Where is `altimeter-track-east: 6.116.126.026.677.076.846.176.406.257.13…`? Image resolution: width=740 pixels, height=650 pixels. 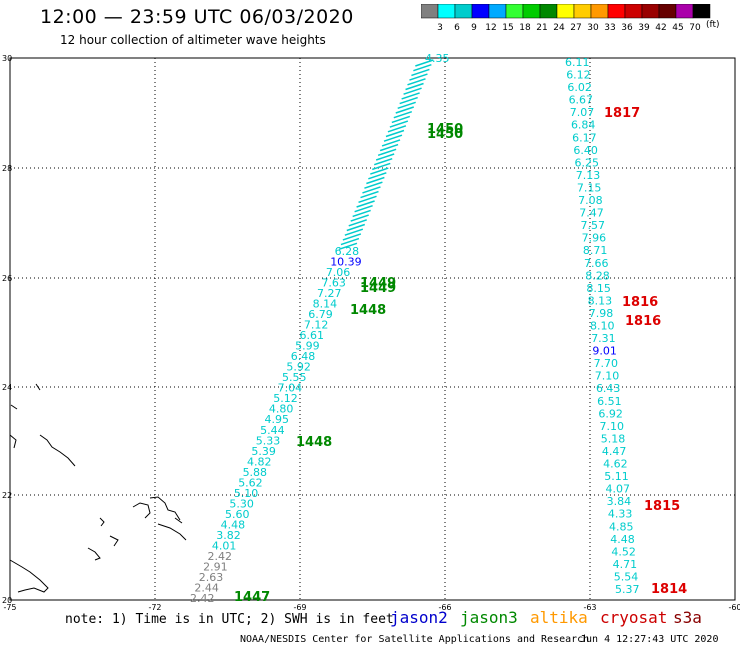 altimeter-track-east: 6.116.126.026.677.076.846.176.406.257.13… is located at coordinates (602, 326).